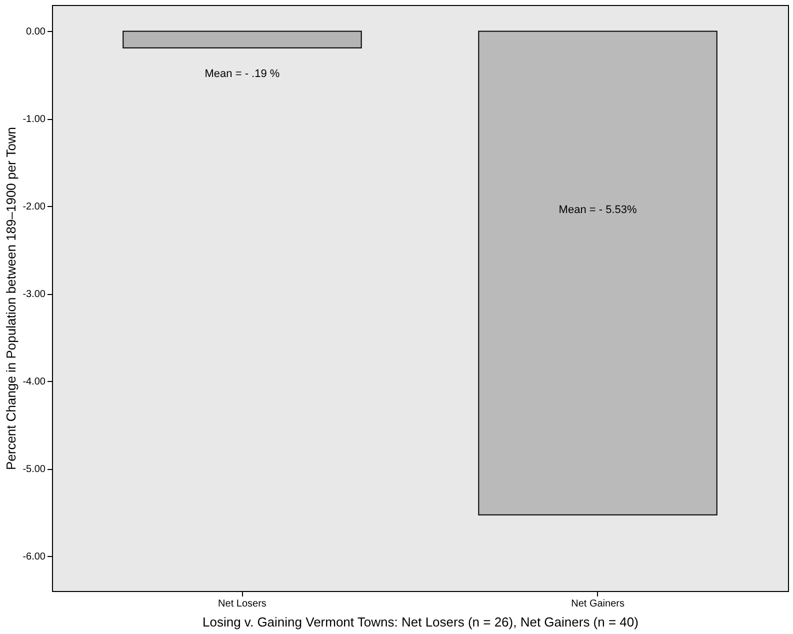 The height and width of the screenshot is (634, 793). What do you see at coordinates (34, 294) in the screenshot?
I see `y-tick-label: -3.00` at bounding box center [34, 294].